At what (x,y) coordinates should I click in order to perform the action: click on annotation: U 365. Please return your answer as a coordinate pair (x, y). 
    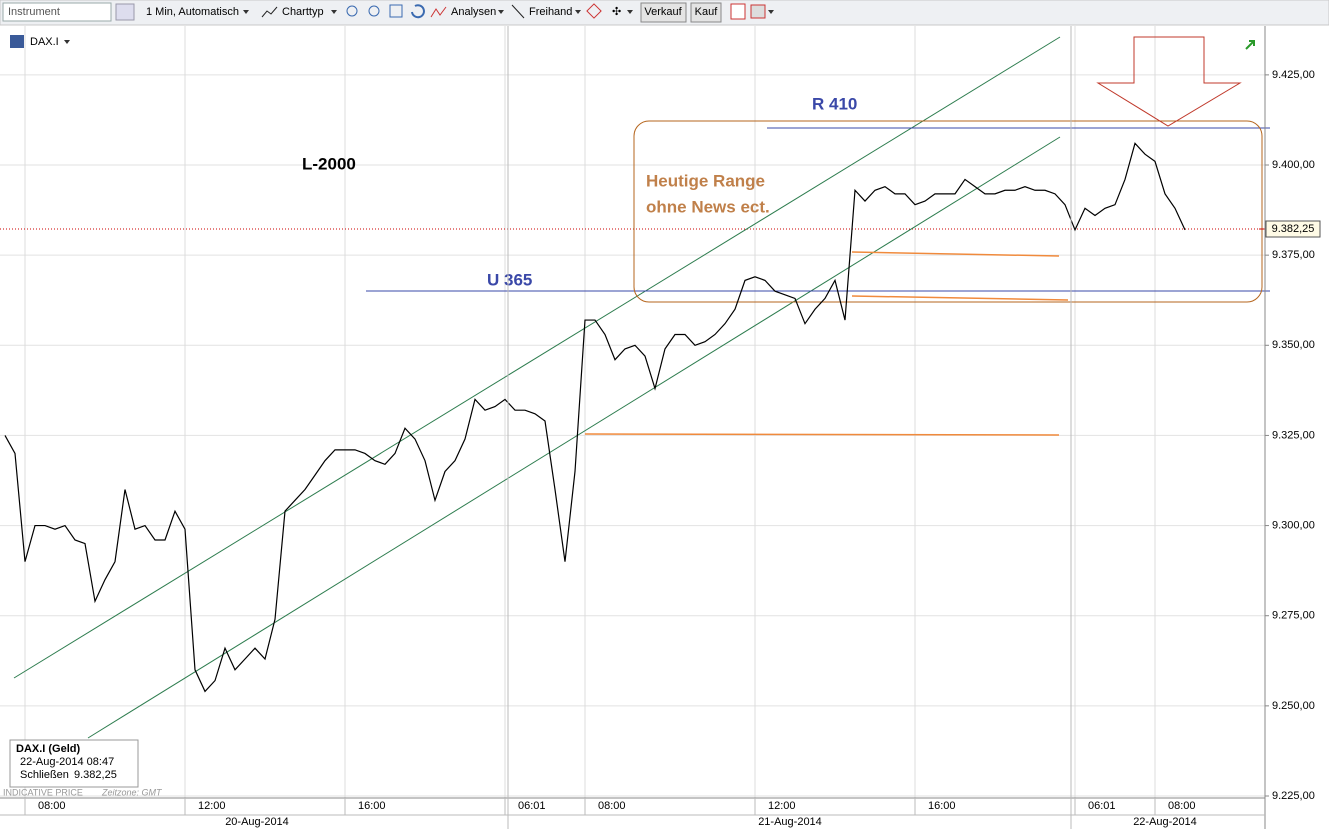
    Looking at the image, I should click on (509, 279).